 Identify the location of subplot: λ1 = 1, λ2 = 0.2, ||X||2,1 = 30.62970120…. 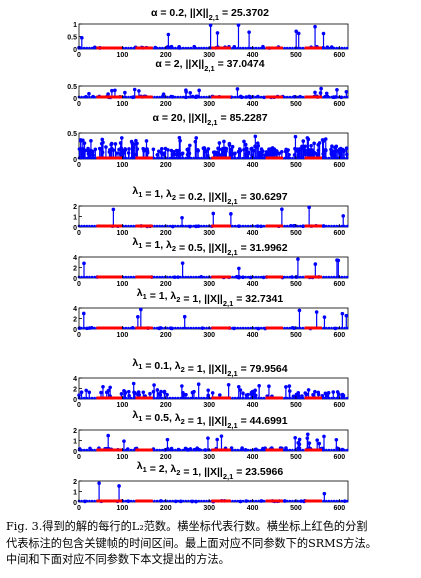
(211, 211).